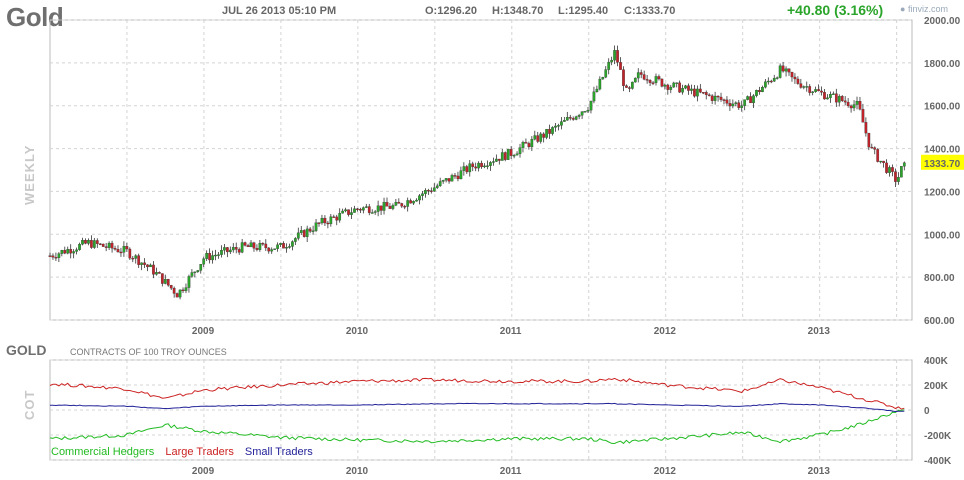 This screenshot has height=480, width=964. I want to click on price-x-tick-label: 2013, so click(819, 331).